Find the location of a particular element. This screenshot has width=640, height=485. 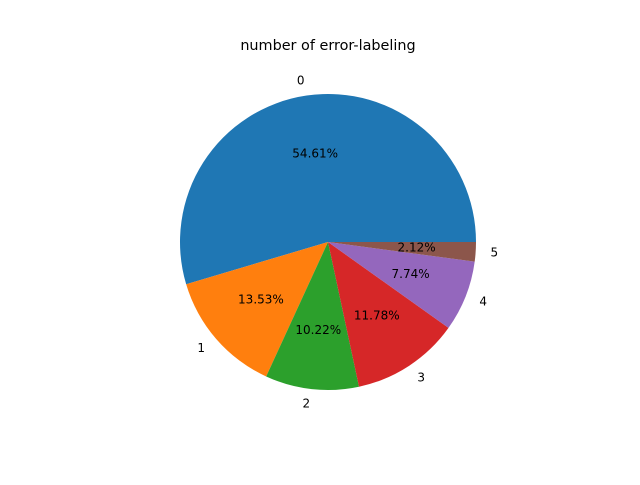

category-label-0: 0 is located at coordinates (301, 80).